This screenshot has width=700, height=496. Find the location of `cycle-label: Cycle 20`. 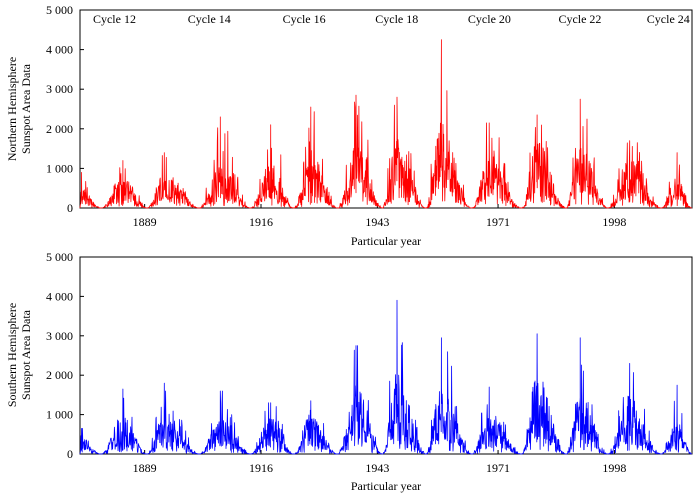

cycle-label: Cycle 20 is located at coordinates (489, 19).